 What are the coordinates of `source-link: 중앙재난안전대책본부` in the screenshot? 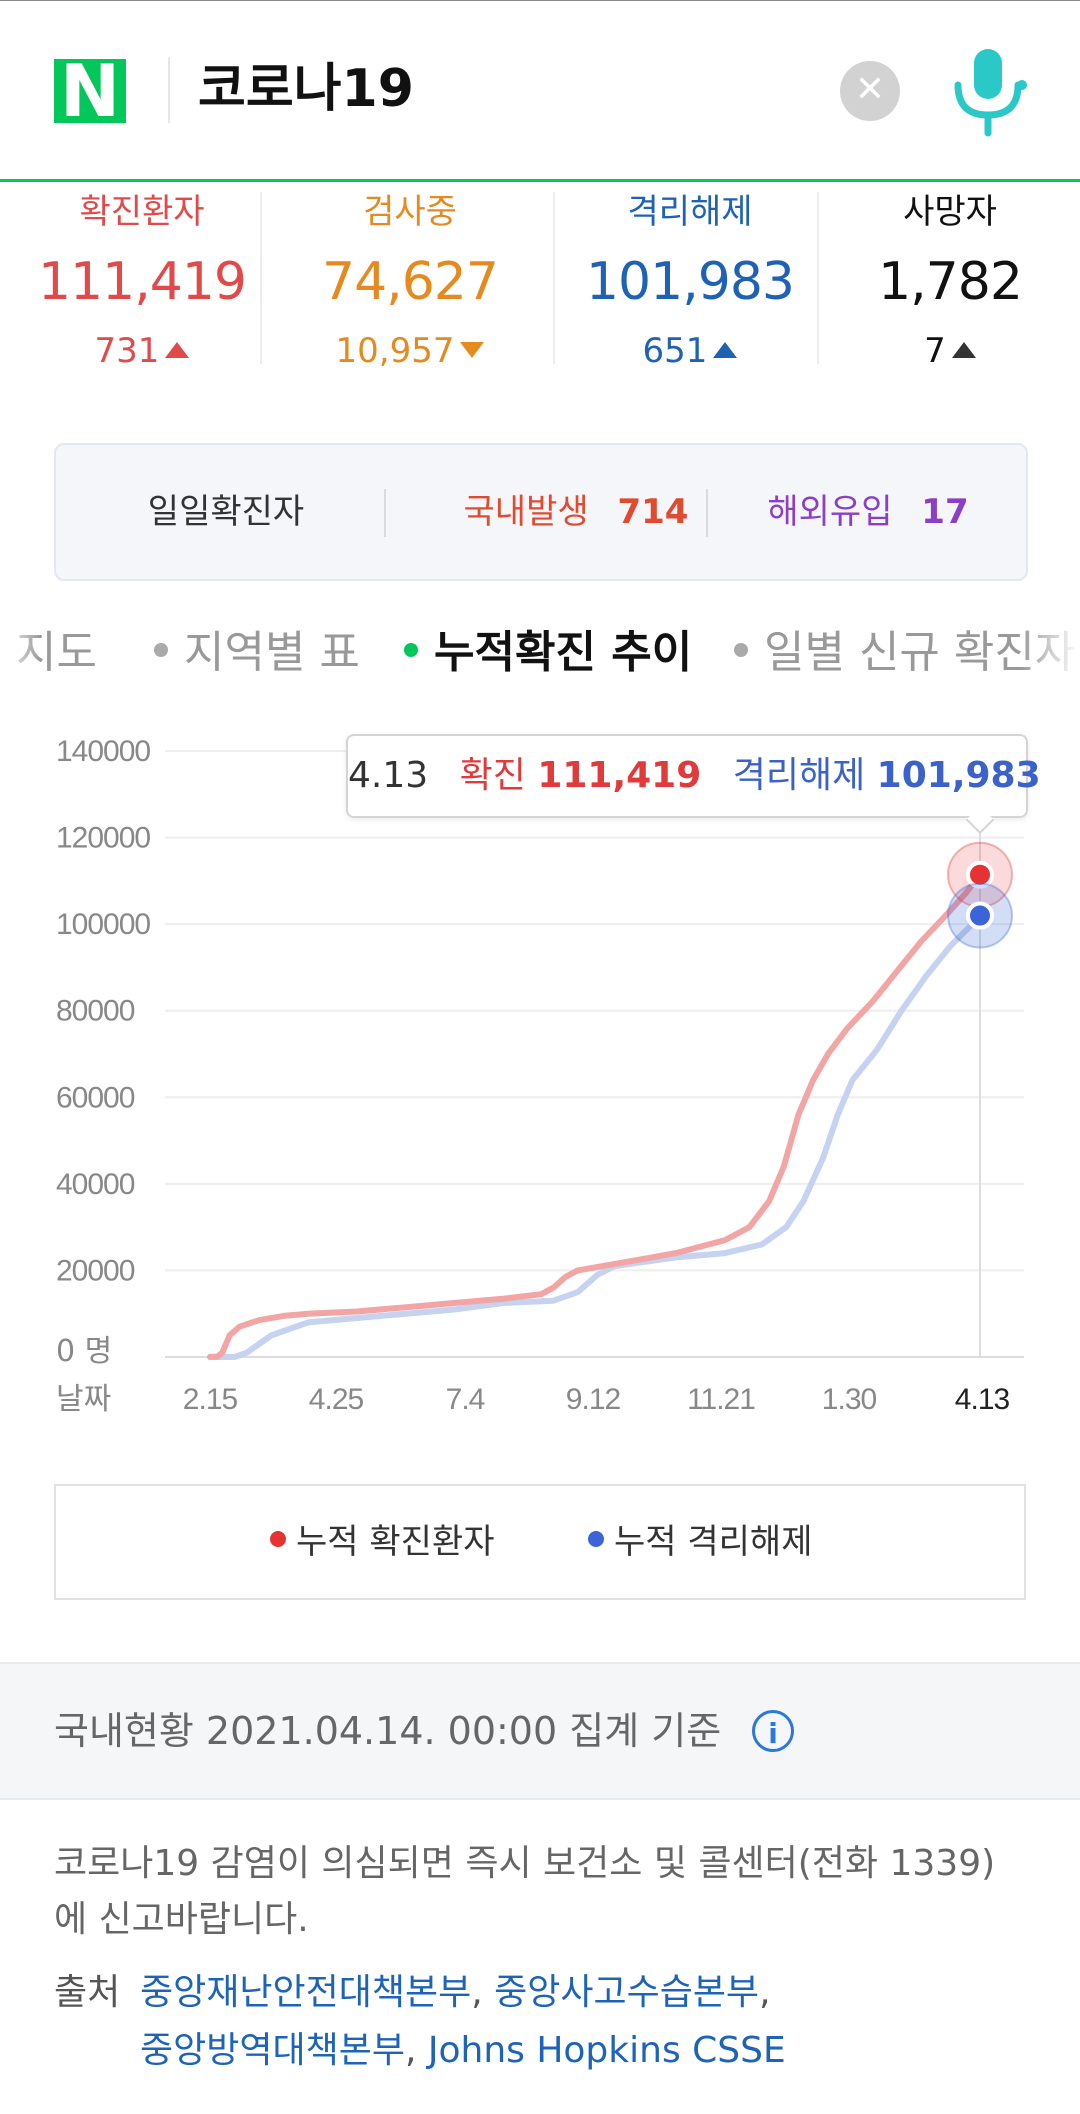 It's located at (306, 1992).